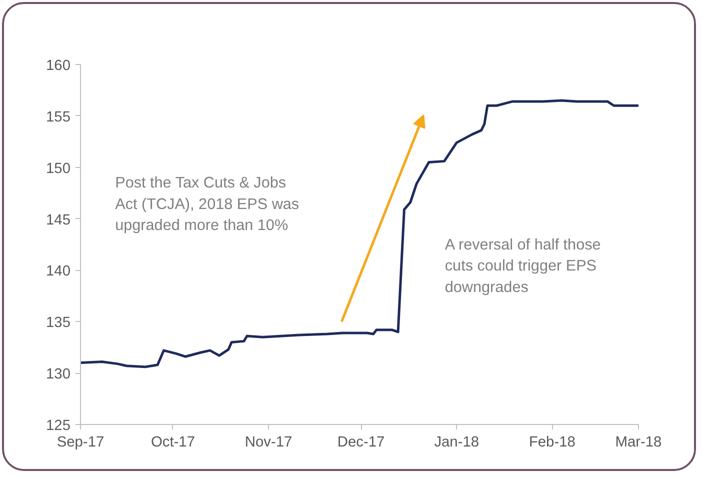 The width and height of the screenshot is (704, 479). What do you see at coordinates (268, 442) in the screenshot?
I see `x-tick-label: Nov-17` at bounding box center [268, 442].